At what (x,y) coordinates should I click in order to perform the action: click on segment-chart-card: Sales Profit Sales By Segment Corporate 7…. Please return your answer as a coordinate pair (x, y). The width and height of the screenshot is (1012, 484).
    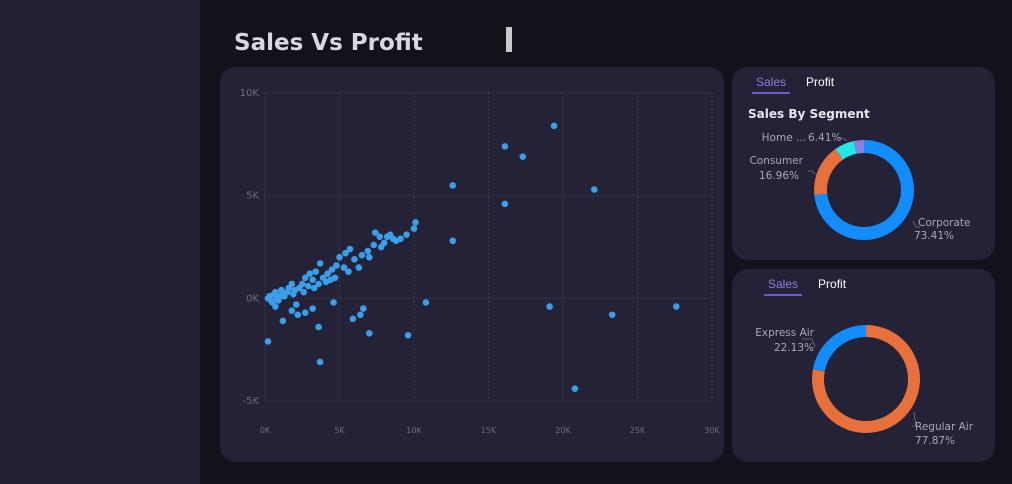
    Looking at the image, I should click on (863, 163).